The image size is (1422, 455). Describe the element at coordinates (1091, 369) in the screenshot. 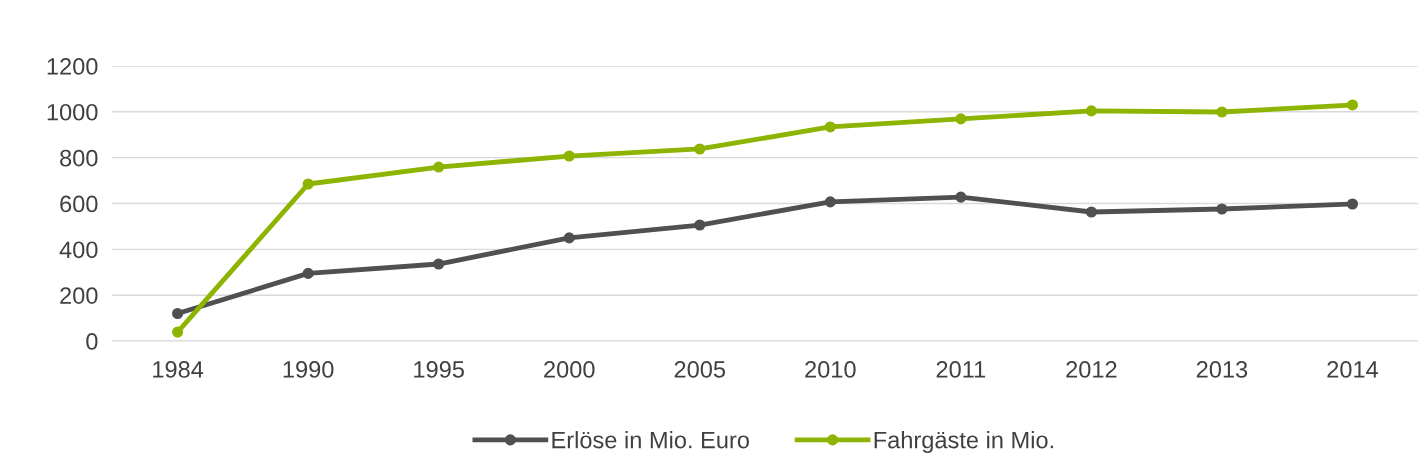

I see `x-tick-label: 2012` at that location.